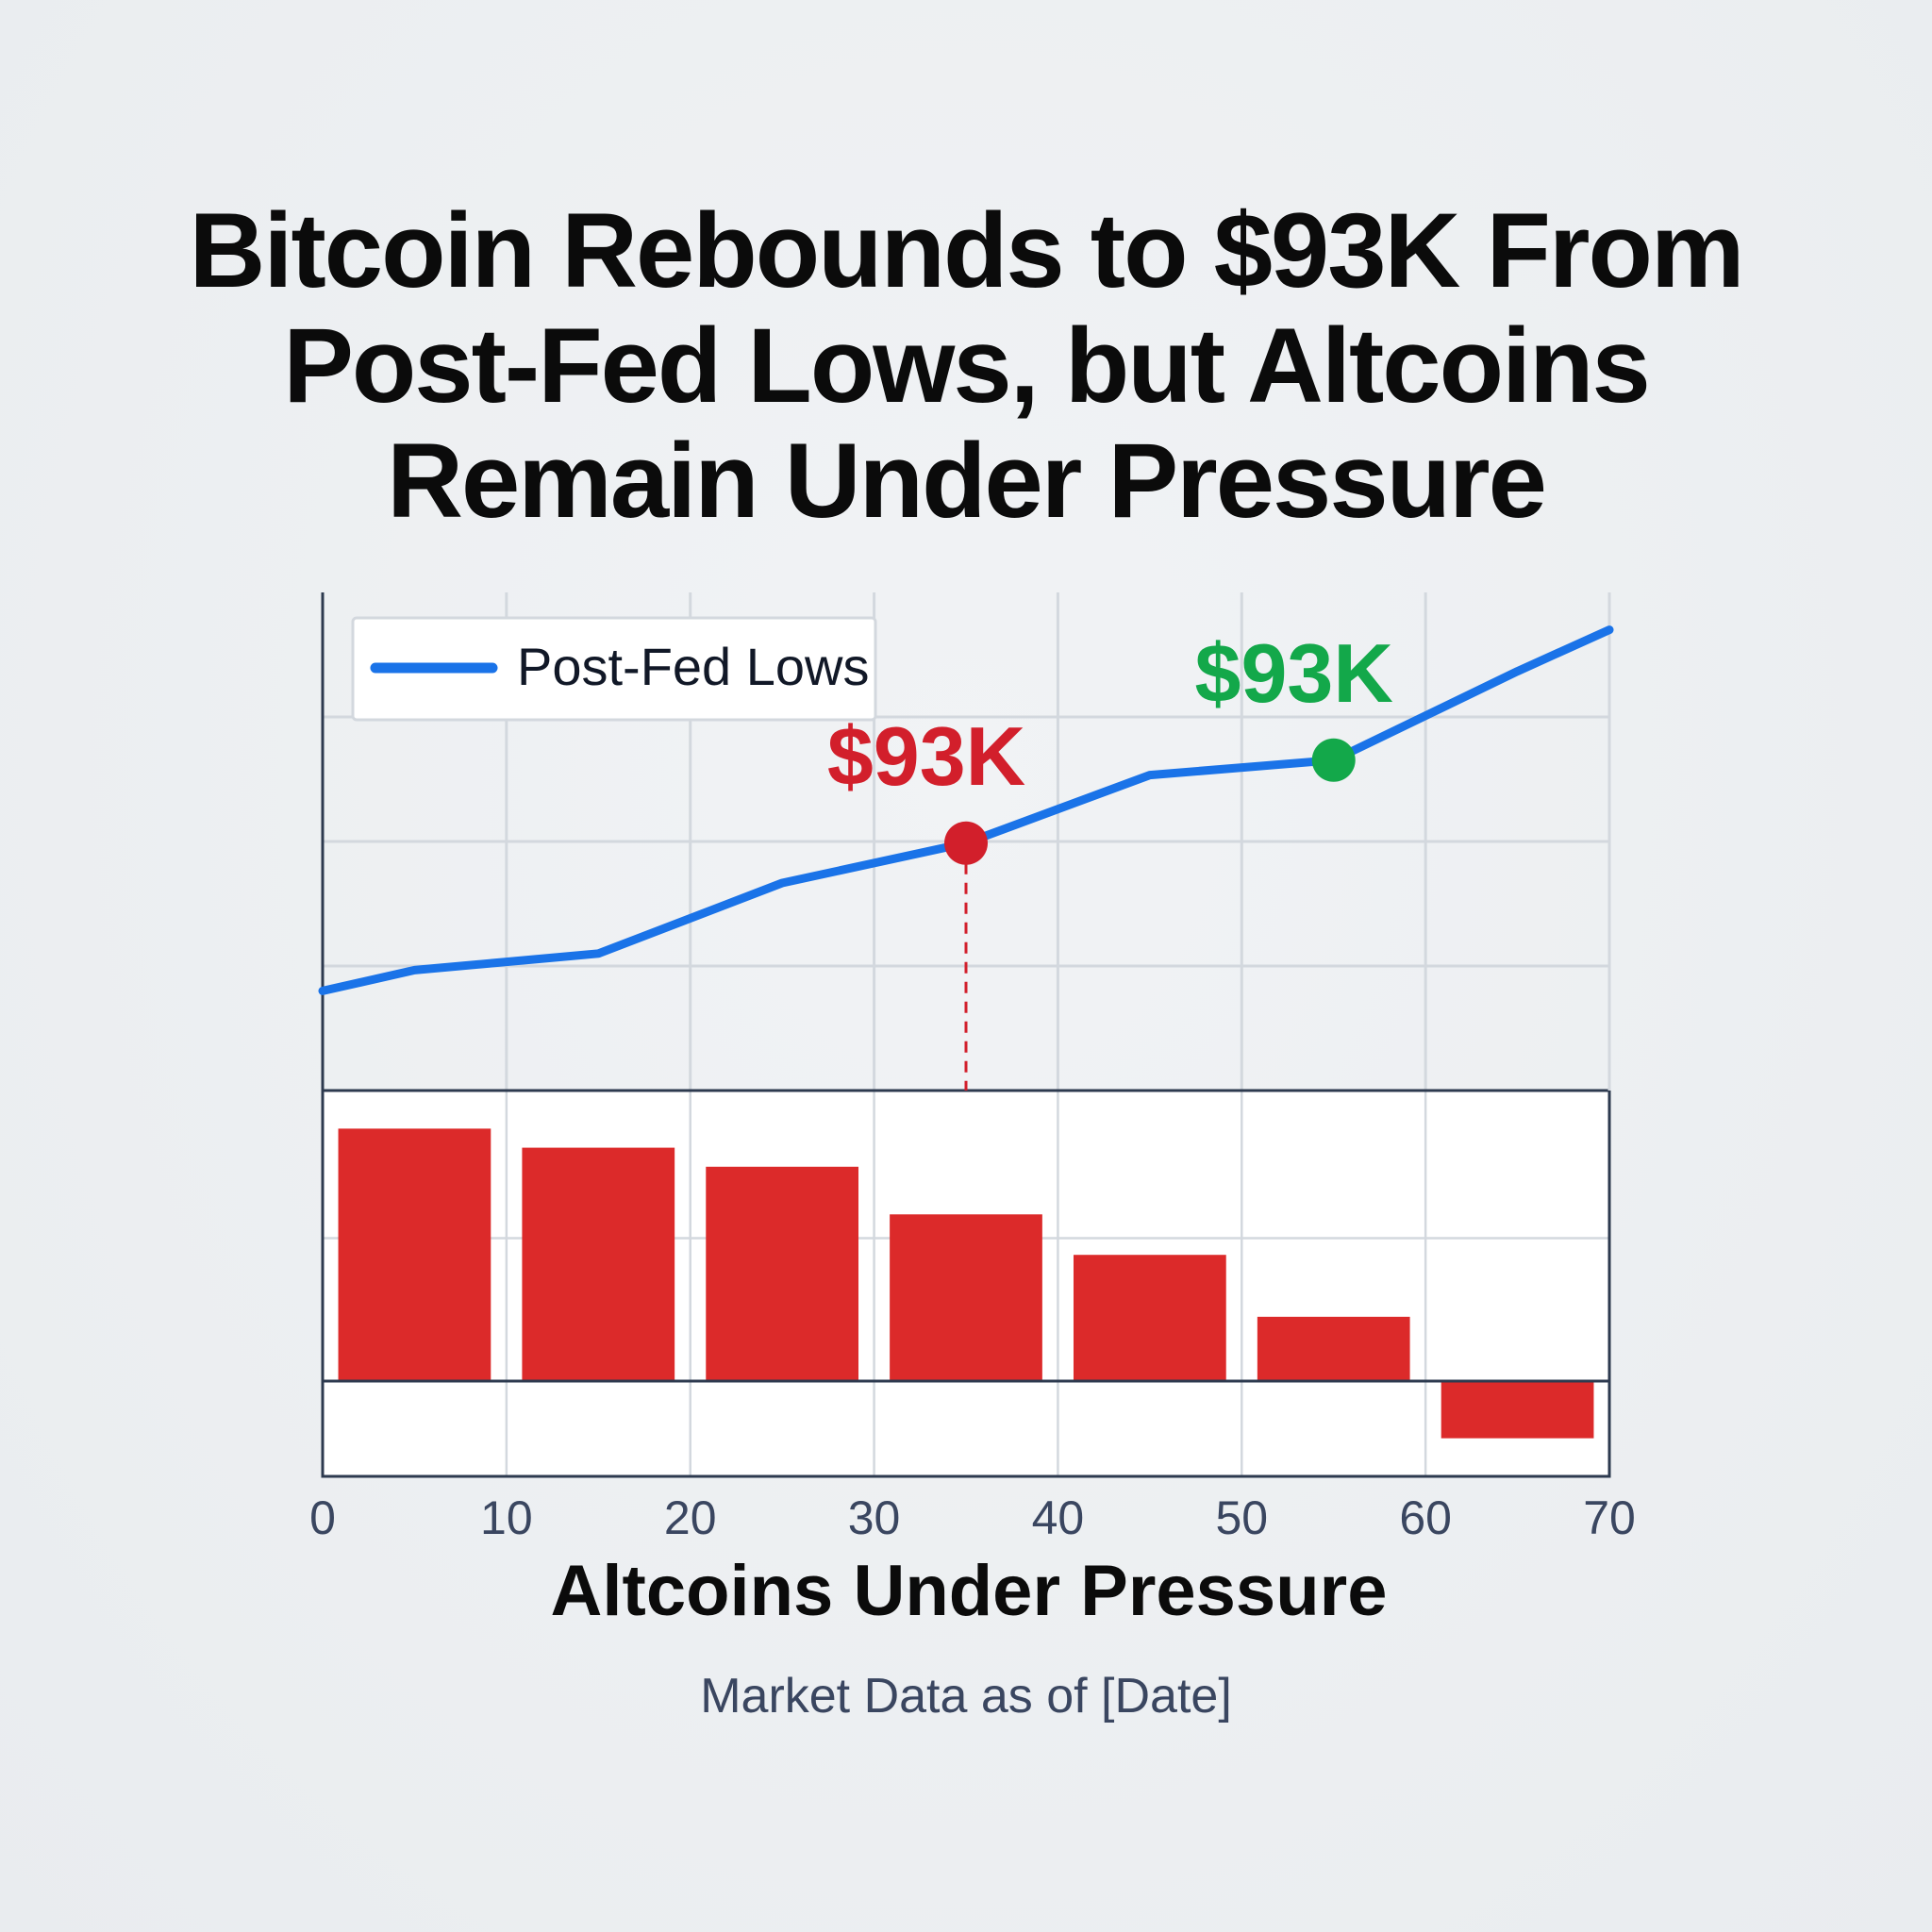 The image size is (1932, 1932). Describe the element at coordinates (691, 1518) in the screenshot. I see `x-tick-label: 20` at that location.